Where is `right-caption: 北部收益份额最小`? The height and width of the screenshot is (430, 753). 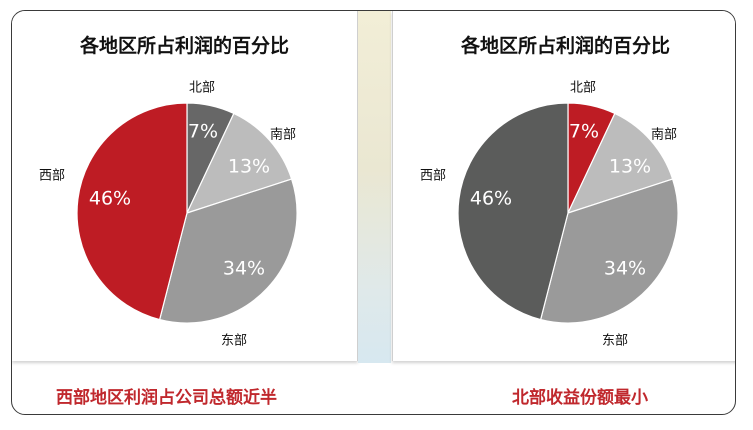 right-caption: 北部收益份额最小 is located at coordinates (580, 398).